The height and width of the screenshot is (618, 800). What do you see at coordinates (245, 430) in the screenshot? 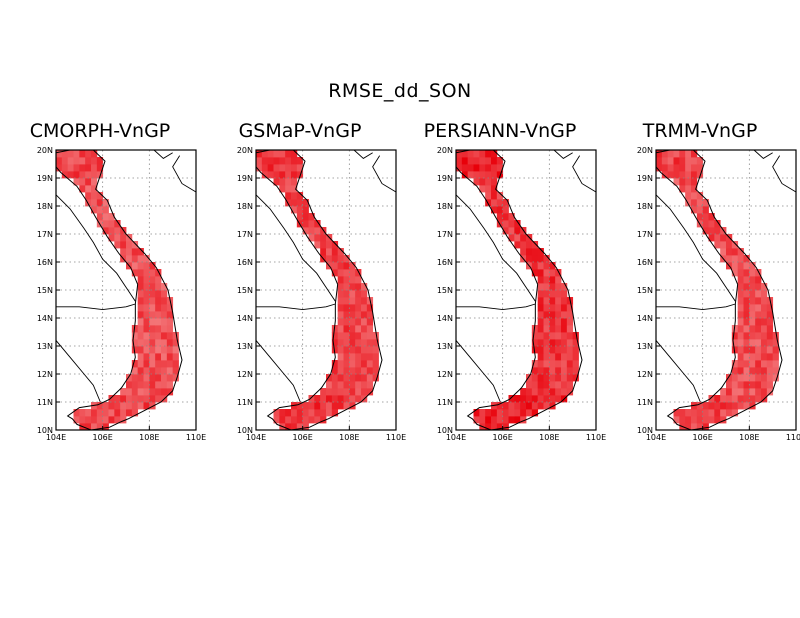
I see `lat-tick-label: 10N` at bounding box center [245, 430].